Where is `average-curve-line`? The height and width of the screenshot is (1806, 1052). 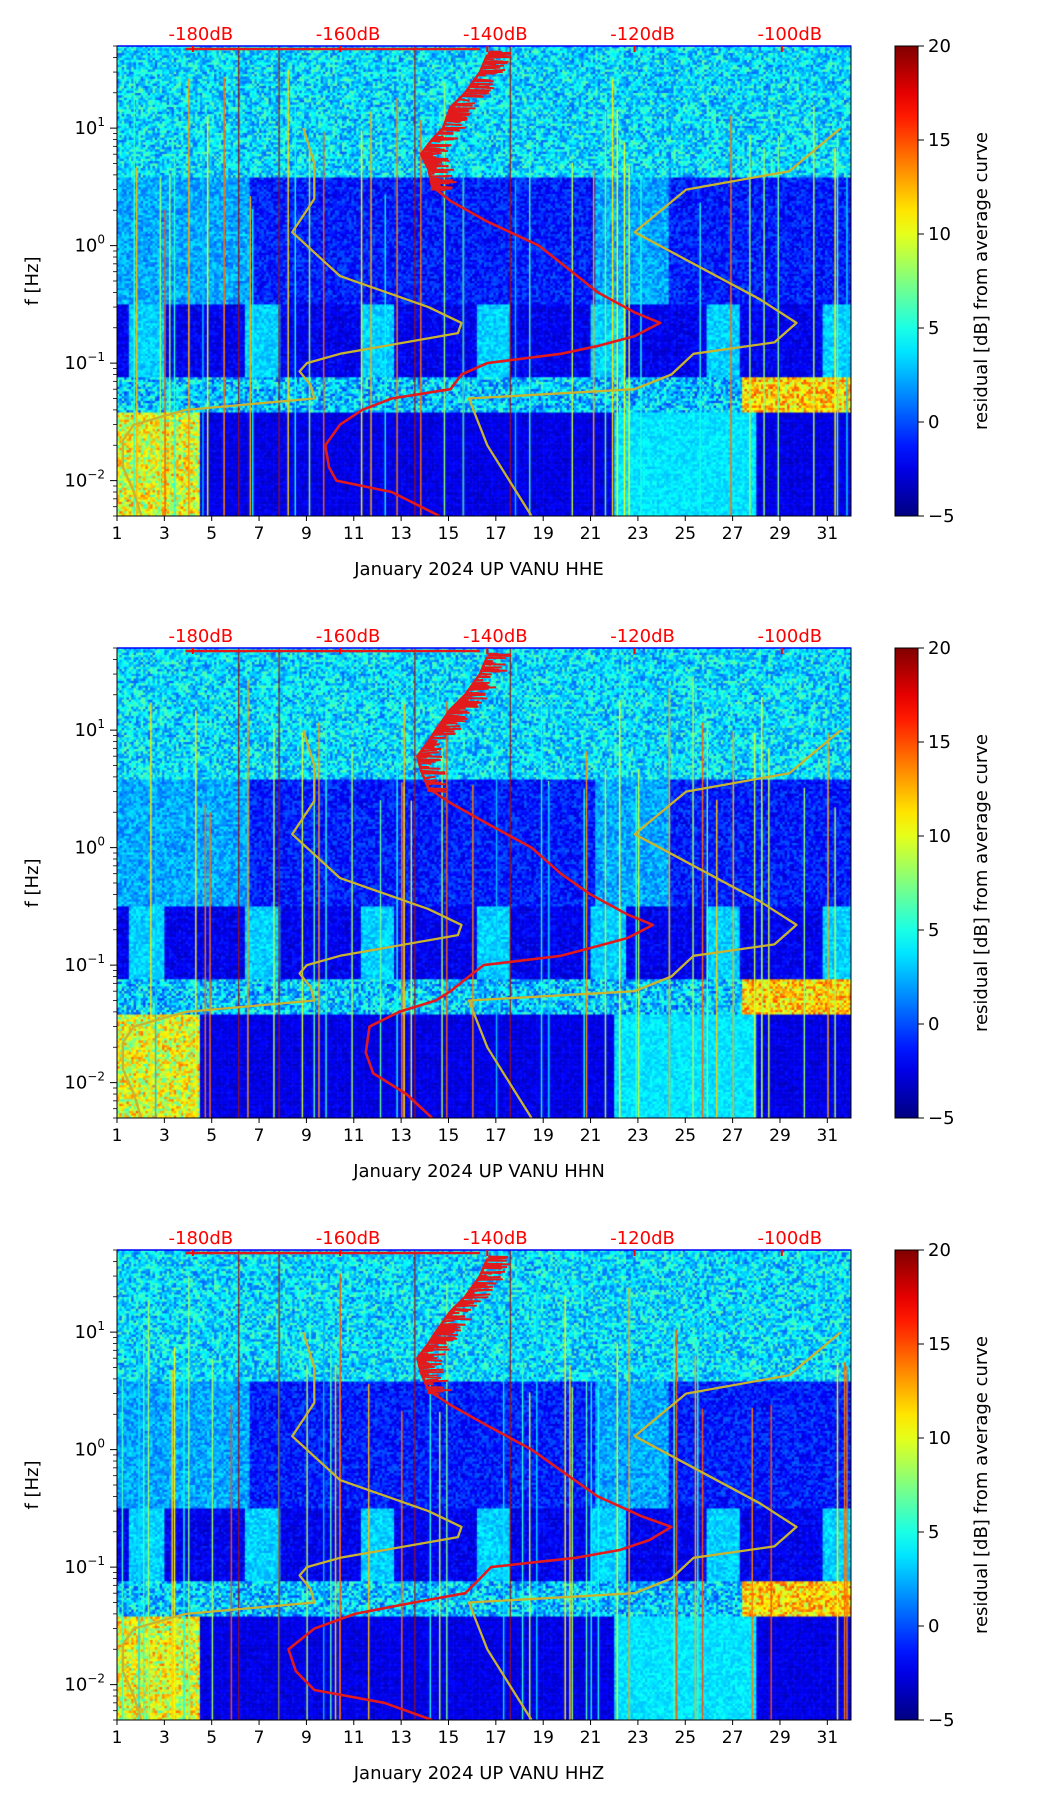 average-curve-line is located at coordinates (480, 1489).